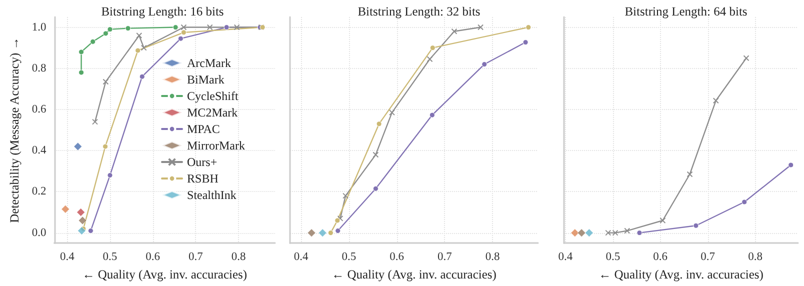  Describe the element at coordinates (212, 113) in the screenshot. I see `legend-label: MC2Mark` at that location.